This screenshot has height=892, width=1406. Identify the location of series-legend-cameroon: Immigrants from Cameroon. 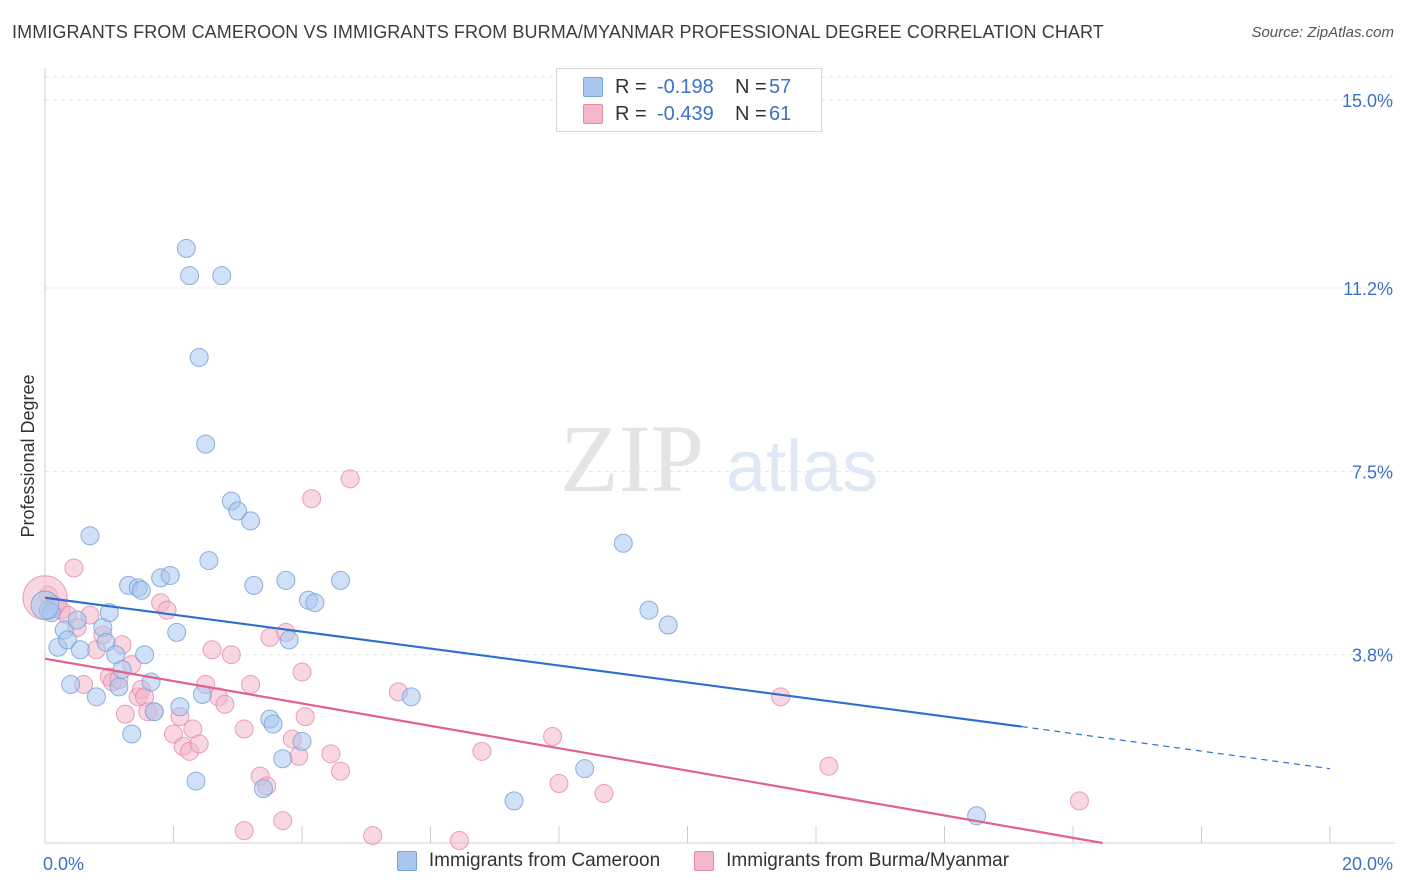
(528, 861).